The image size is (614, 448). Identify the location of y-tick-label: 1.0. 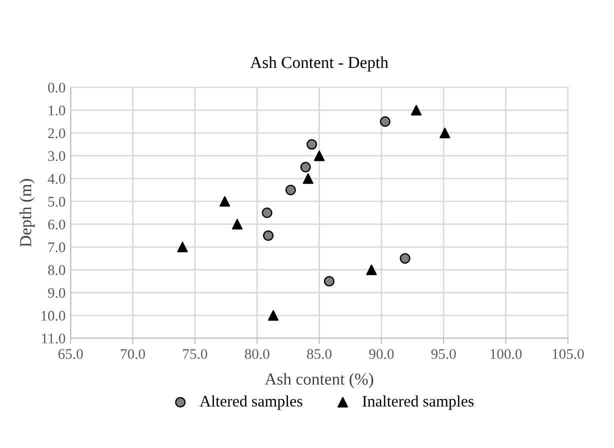
(57, 111).